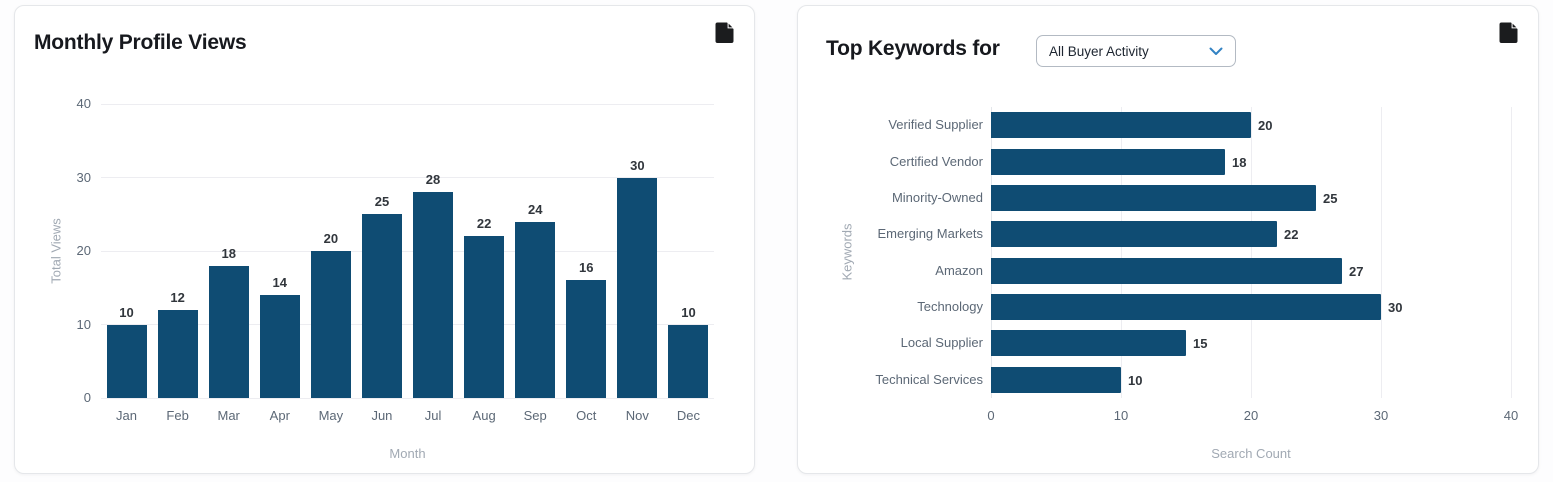 Image resolution: width=1553 pixels, height=482 pixels. Describe the element at coordinates (535, 415) in the screenshot. I see `x-category-label: Sep` at that location.